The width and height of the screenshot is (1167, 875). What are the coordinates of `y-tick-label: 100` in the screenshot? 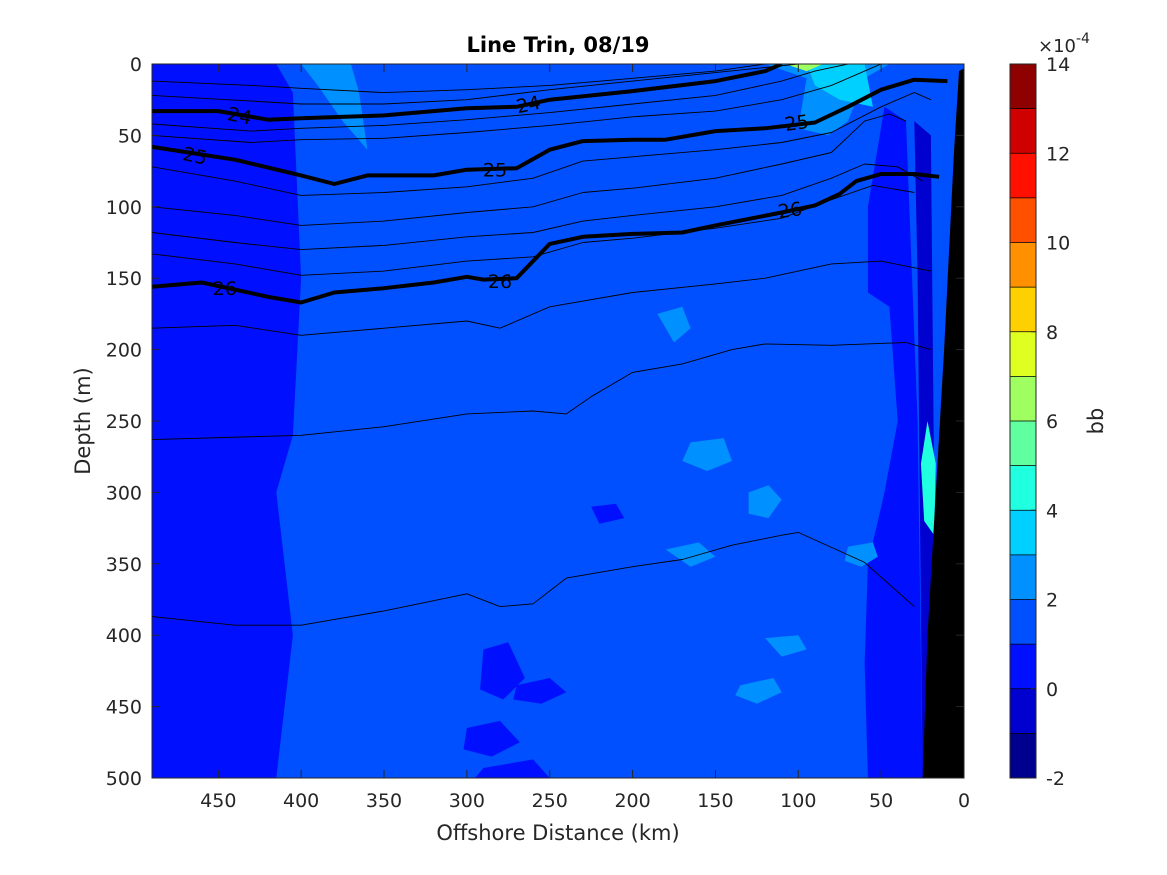 It's located at (124, 208).